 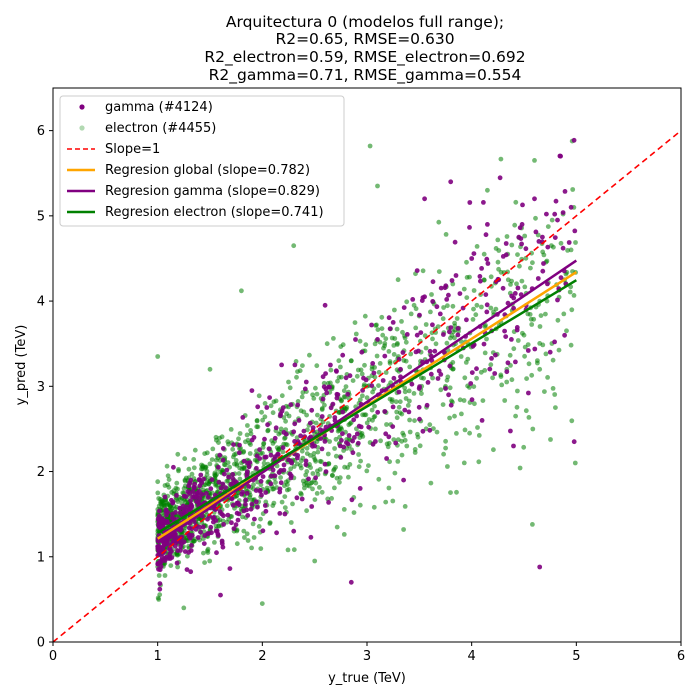 I want to click on x-tick-label: 1, so click(x=158, y=656).